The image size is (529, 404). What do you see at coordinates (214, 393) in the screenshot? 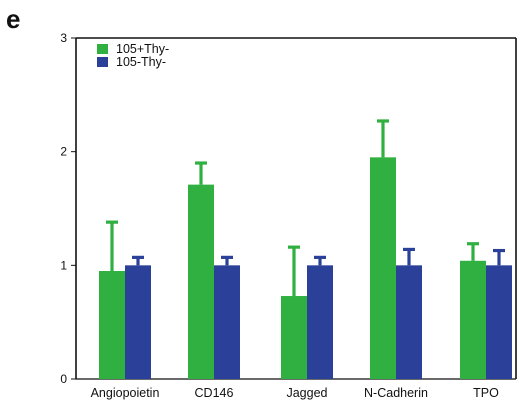
I see `x-tick-label-1: CD146` at bounding box center [214, 393].